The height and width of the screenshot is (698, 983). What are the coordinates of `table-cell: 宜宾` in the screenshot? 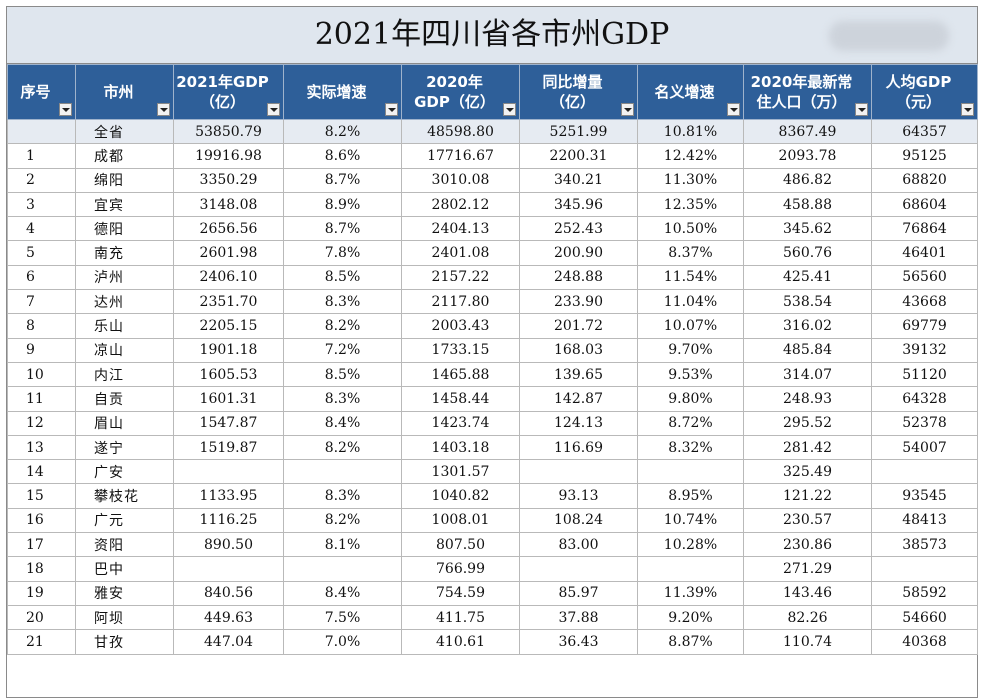 It's located at (124, 204).